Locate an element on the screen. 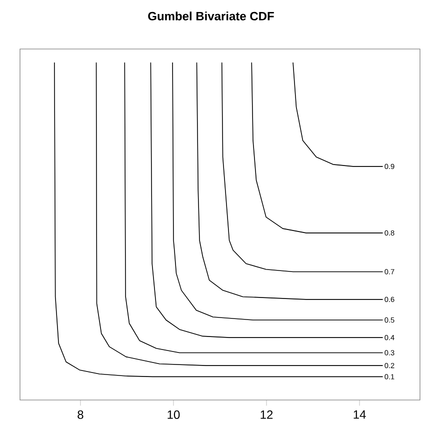 This screenshot has width=423, height=432. x-tick-label: 10 is located at coordinates (174, 414).